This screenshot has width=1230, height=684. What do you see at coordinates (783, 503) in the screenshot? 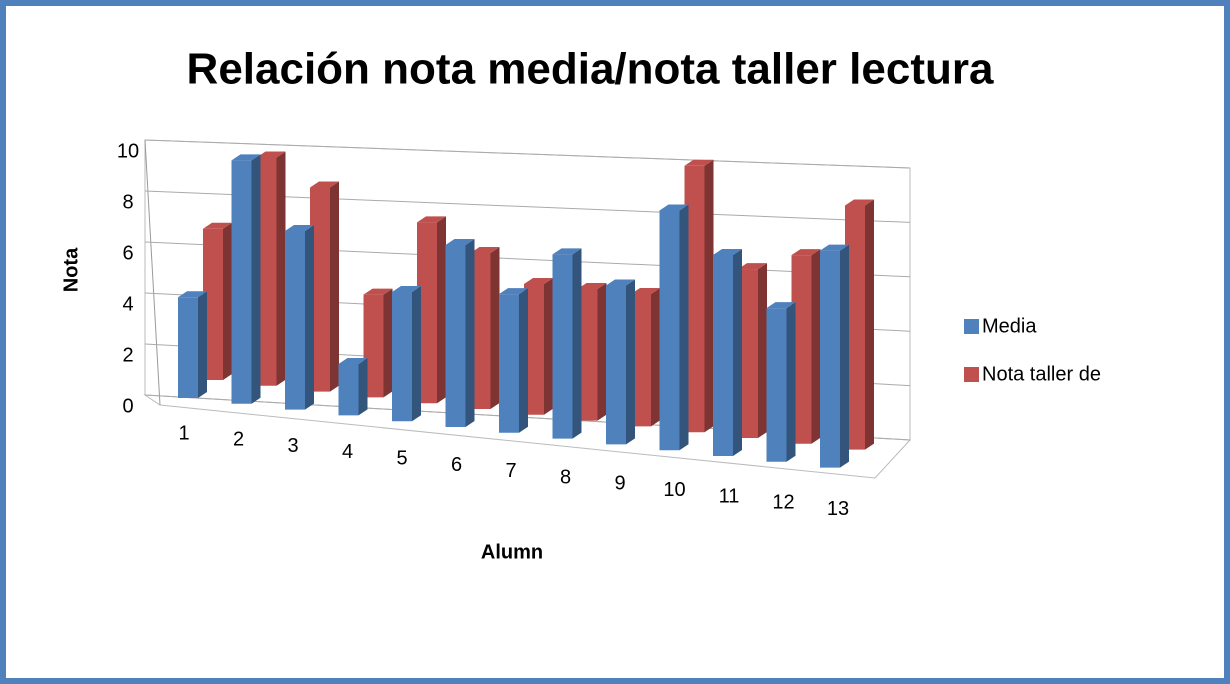
I see `x-tick-label: 12` at bounding box center [783, 503].